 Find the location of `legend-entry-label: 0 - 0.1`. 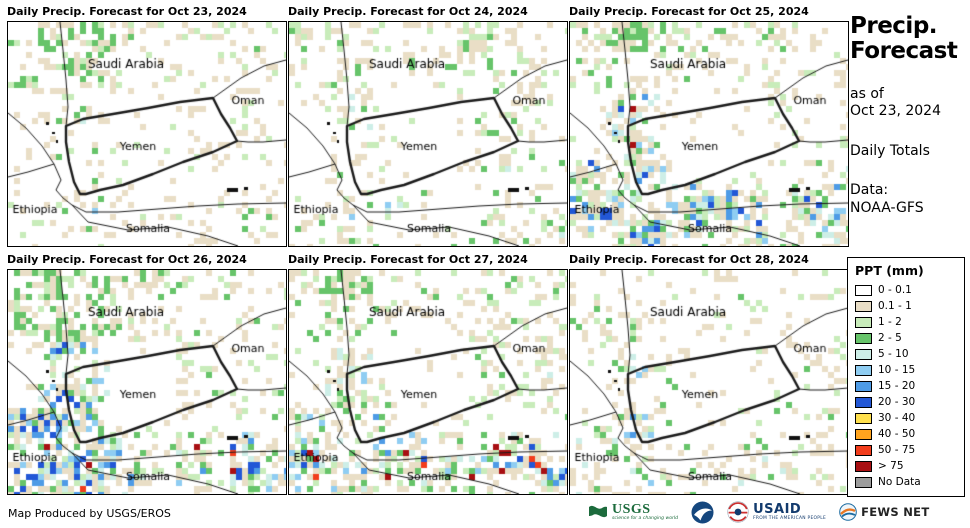

legend-entry-label: 0 - 0.1 is located at coordinates (895, 289).